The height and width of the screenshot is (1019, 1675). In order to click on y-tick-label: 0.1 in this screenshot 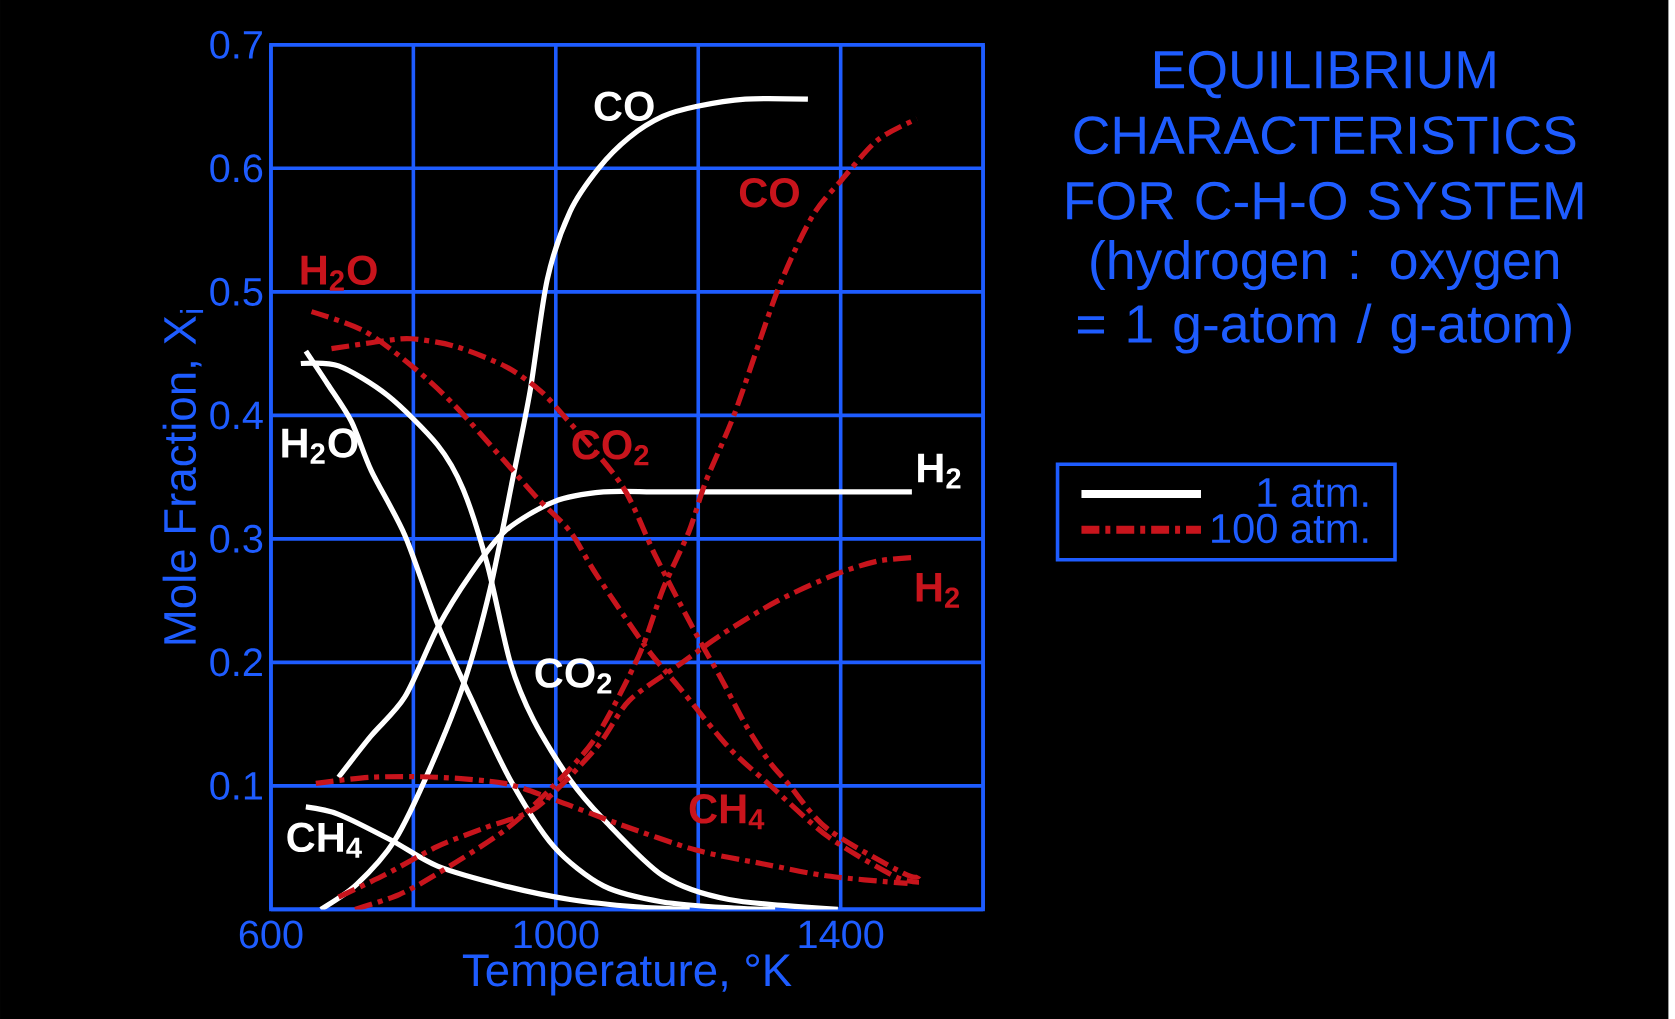, I will do `click(236, 785)`.